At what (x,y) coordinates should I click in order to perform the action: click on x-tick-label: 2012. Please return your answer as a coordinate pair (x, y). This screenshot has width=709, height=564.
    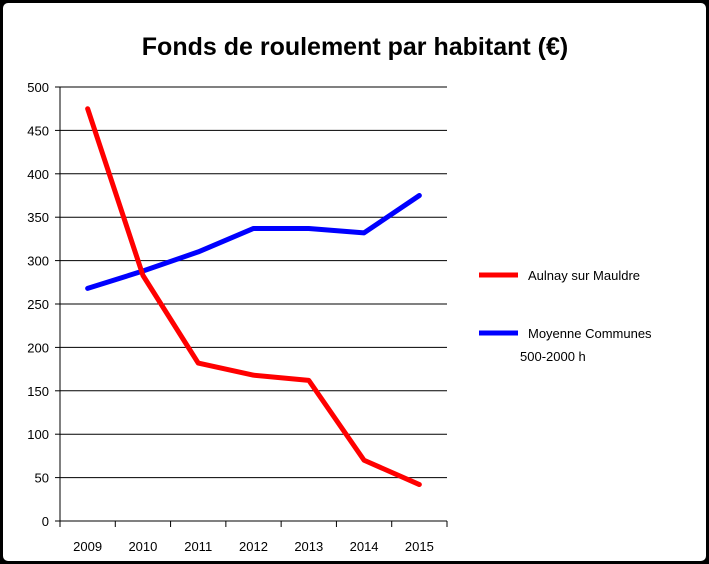
    Looking at the image, I should click on (253, 546).